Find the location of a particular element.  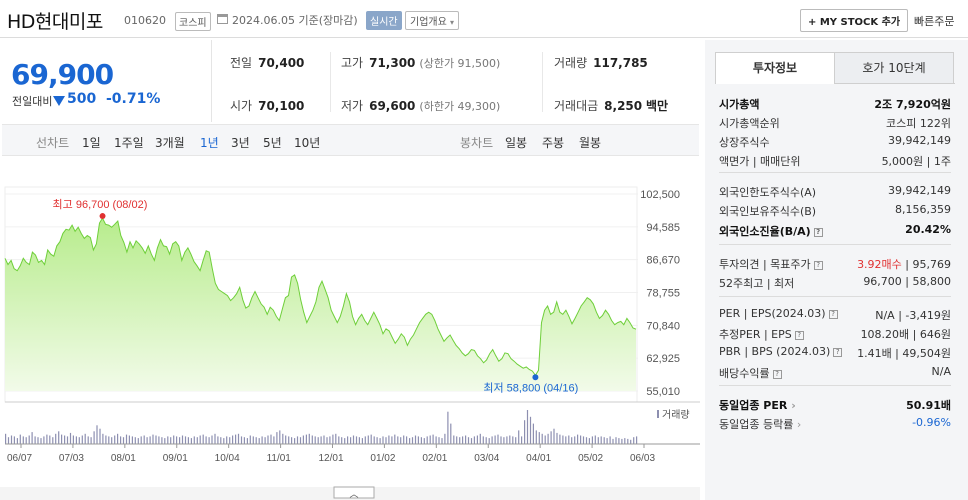

volume-legend-swatch is located at coordinates (658, 414).